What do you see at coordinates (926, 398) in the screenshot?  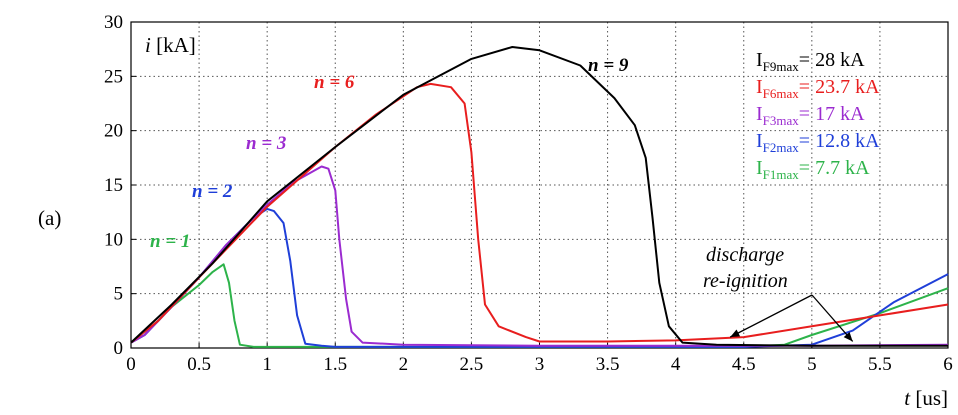 I see `x-axis-label: t [us]` at bounding box center [926, 398].